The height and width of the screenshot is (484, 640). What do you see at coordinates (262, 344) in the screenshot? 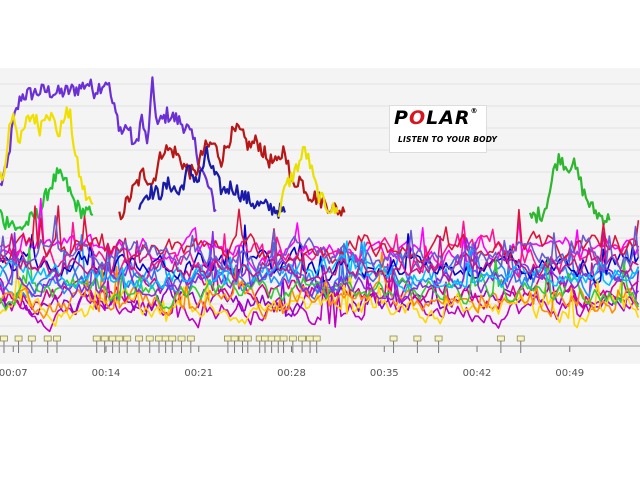
I see `lap-markers` at bounding box center [262, 344].